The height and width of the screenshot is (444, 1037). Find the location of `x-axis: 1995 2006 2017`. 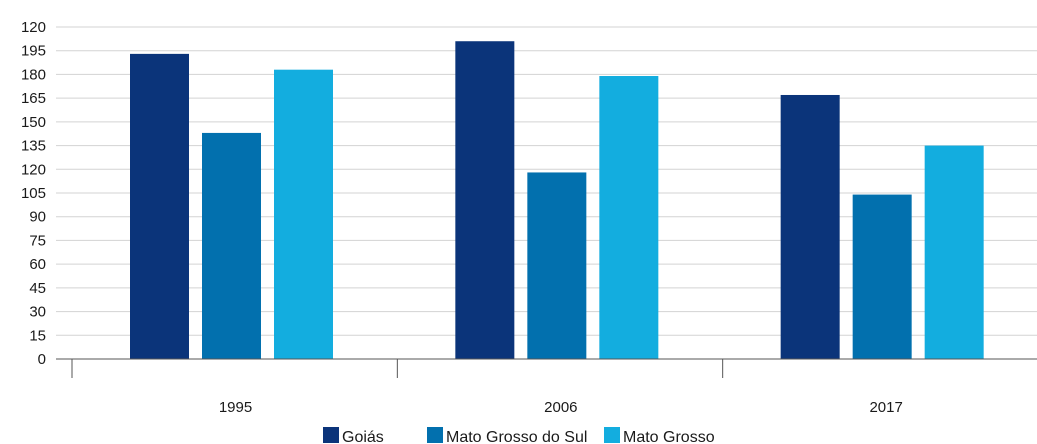

x-axis: 1995 2006 2017 is located at coordinates (546, 387).